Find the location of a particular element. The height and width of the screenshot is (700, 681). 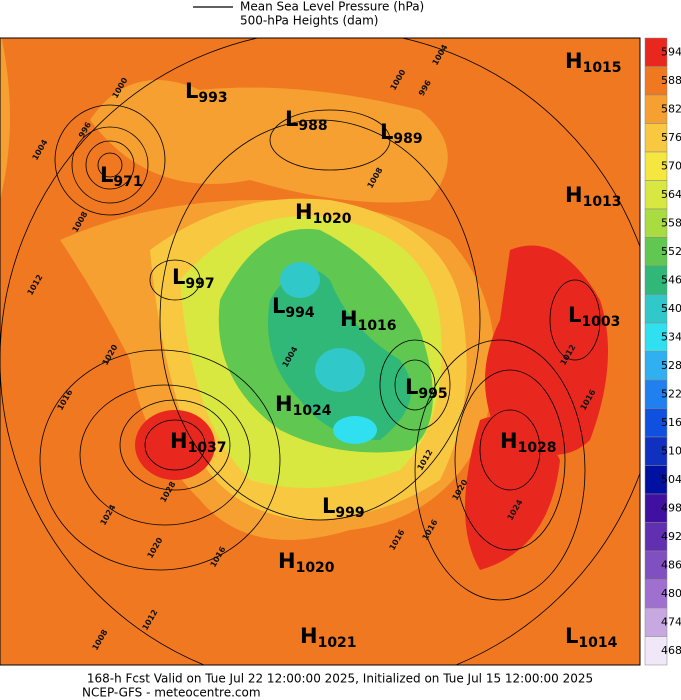

center-value: 993 is located at coordinates (212, 98).